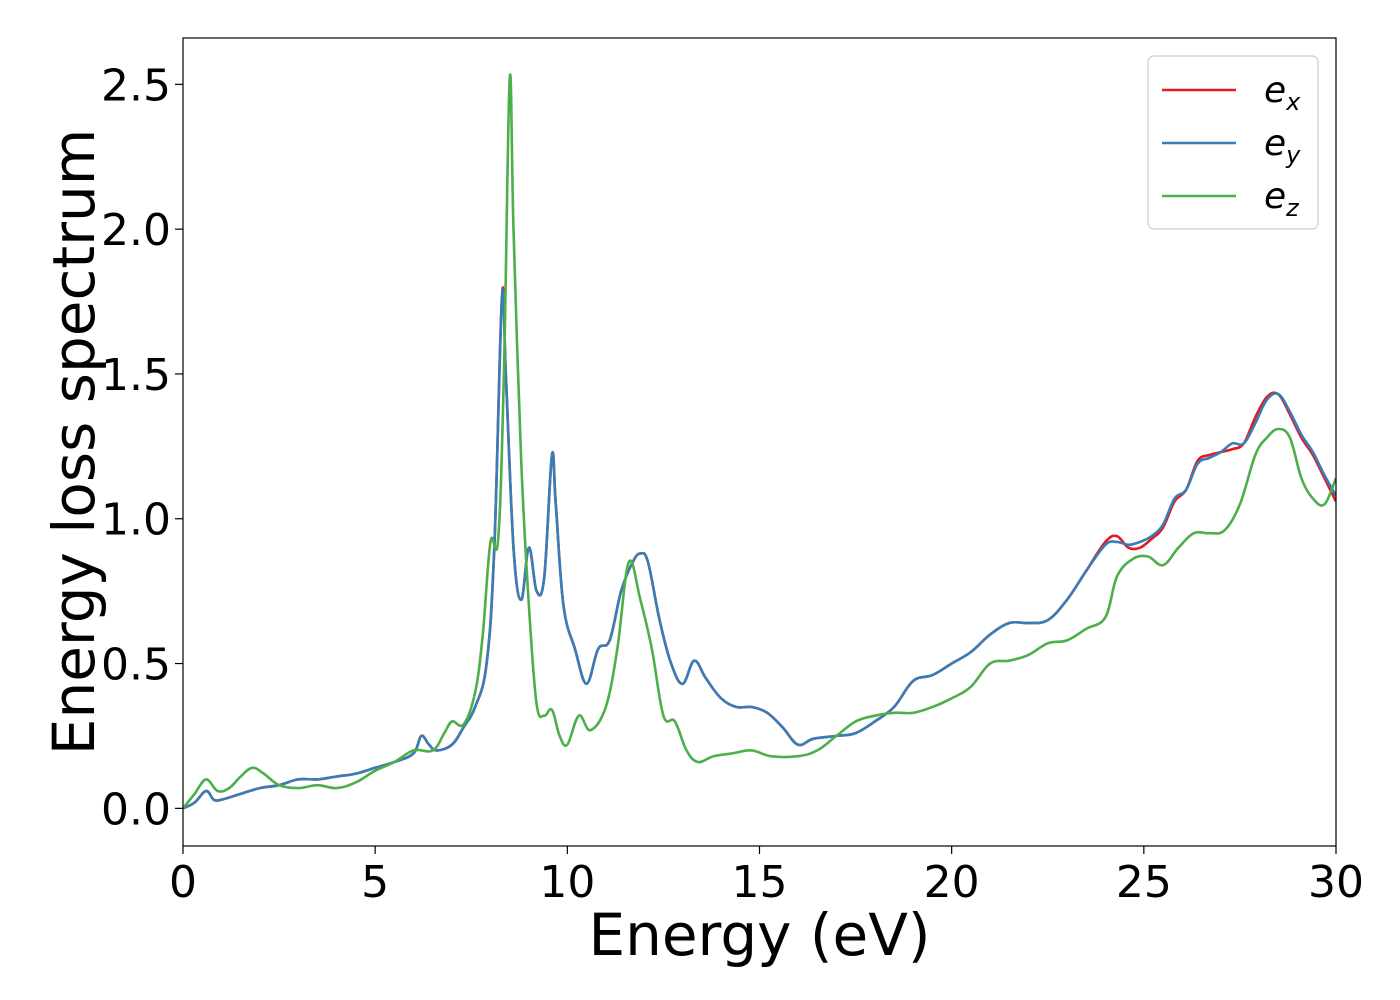 This screenshot has width=1400, height=1000. Describe the element at coordinates (1282, 93) in the screenshot. I see `legend-label: ex` at that location.